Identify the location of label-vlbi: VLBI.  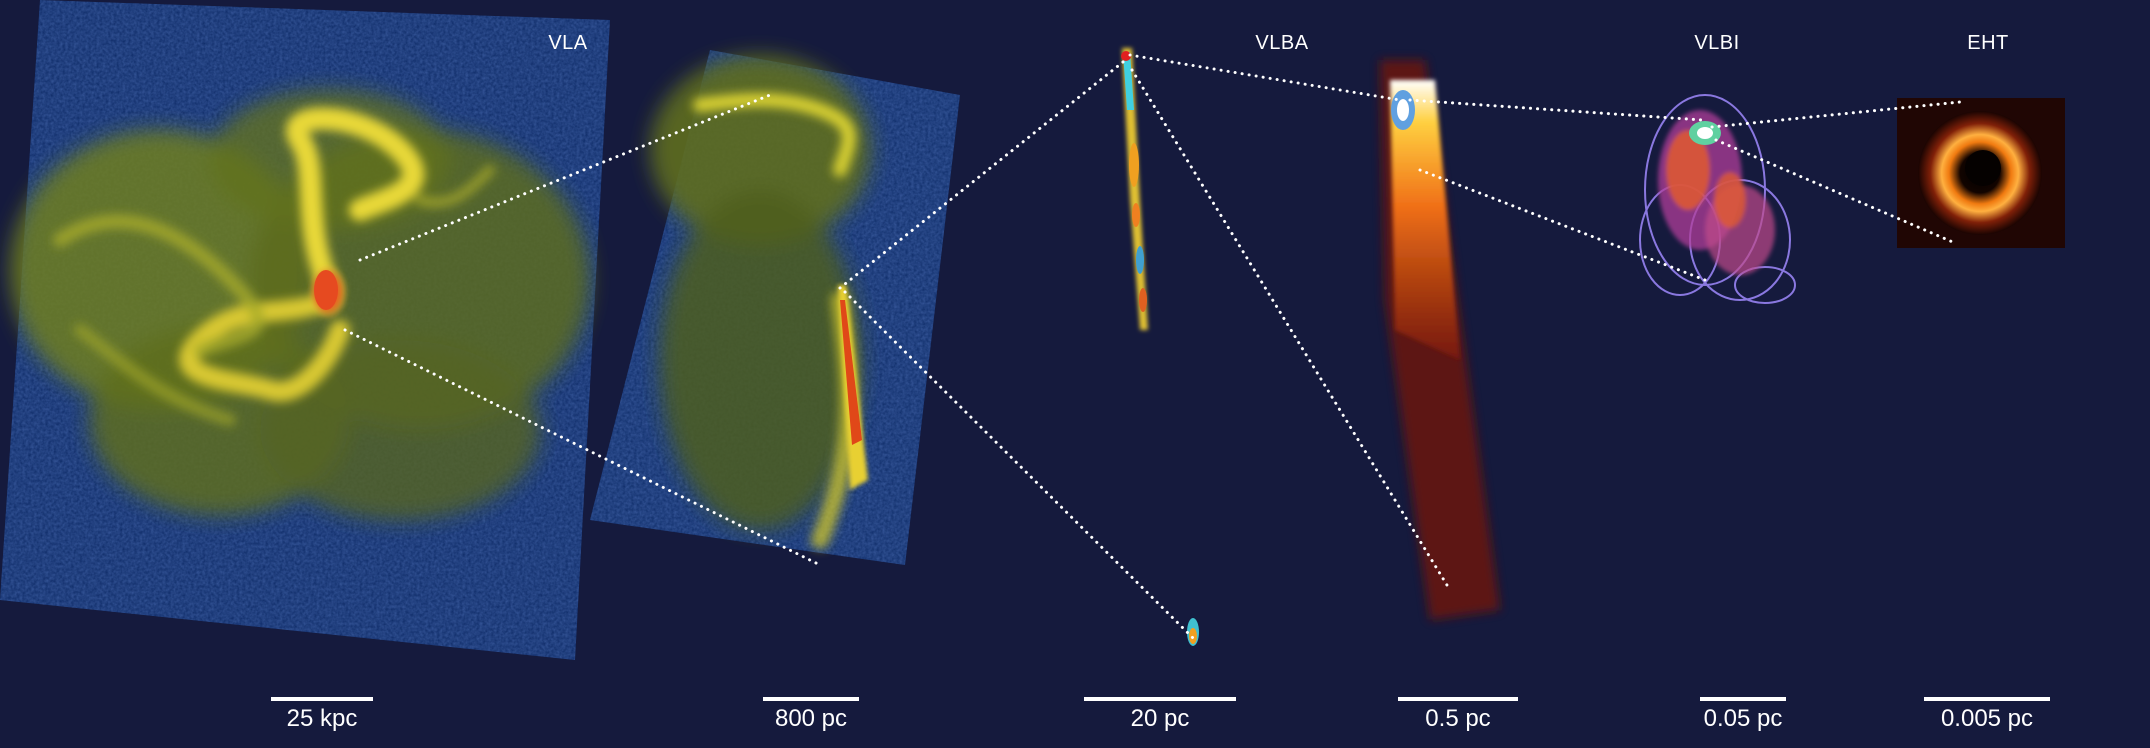
(1717, 43).